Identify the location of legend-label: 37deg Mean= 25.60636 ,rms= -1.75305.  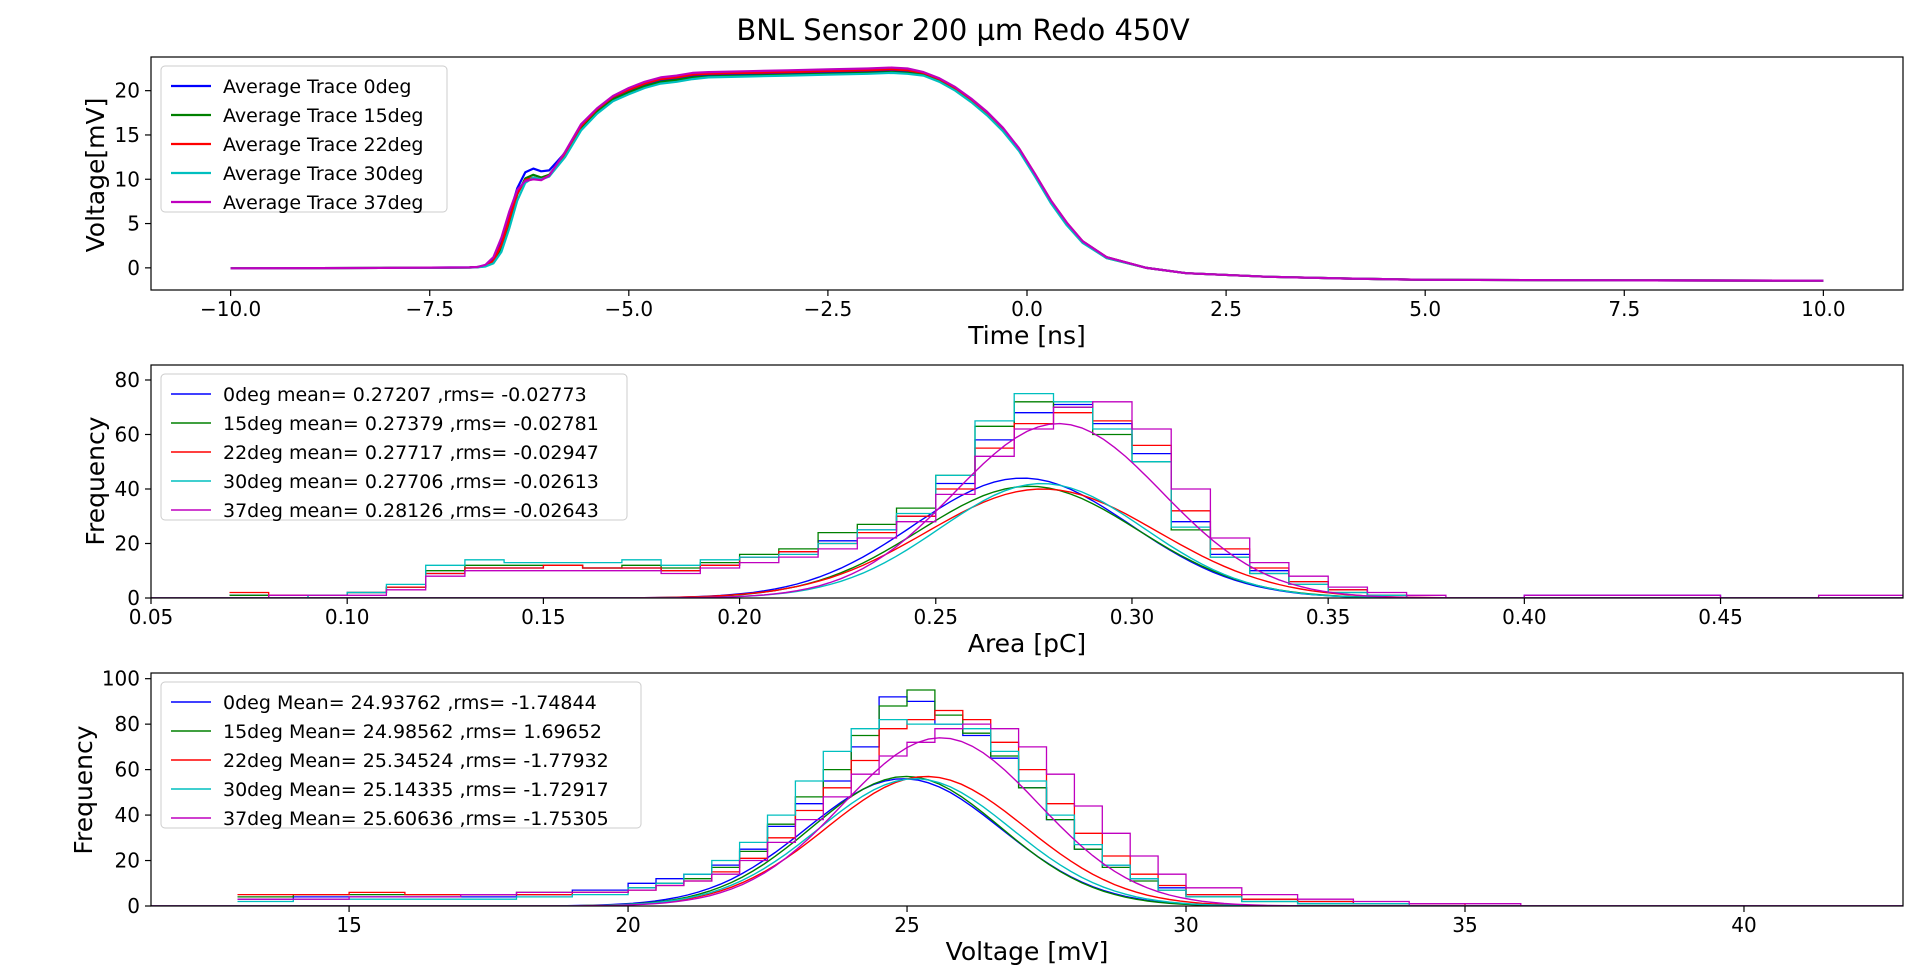
(416, 819).